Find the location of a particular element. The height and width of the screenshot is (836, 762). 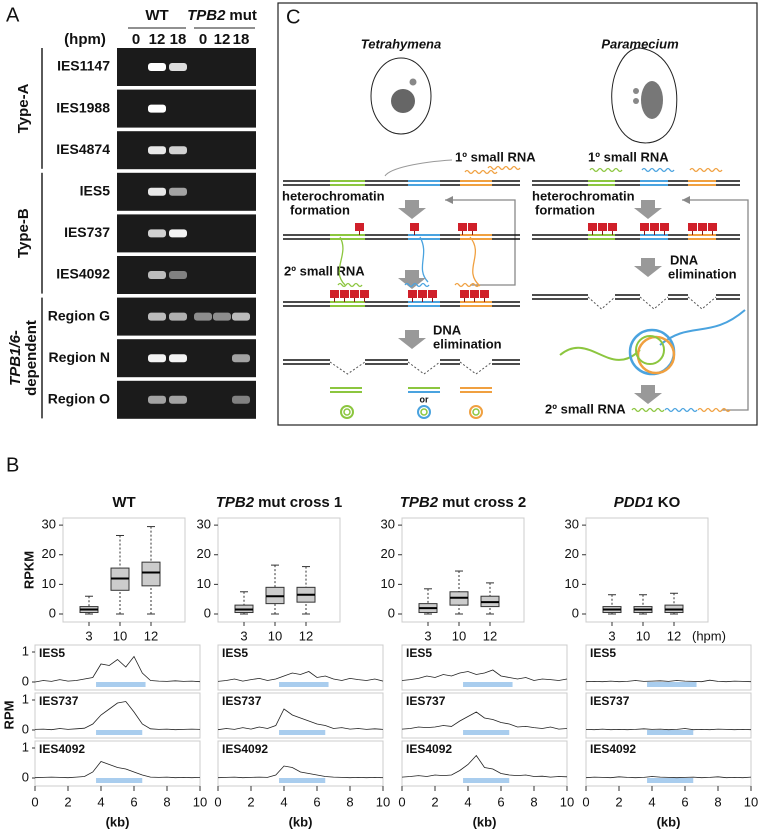

lane-label: 18 is located at coordinates (178, 39).